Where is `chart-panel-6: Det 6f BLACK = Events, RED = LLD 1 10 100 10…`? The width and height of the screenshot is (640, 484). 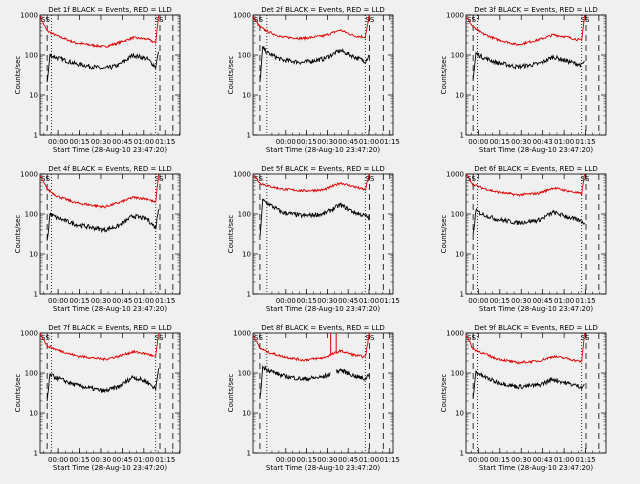 chart-panel-6: Det 6f BLACK = Events, RED = LLD 1 10 100 10… is located at coordinates (523, 239).